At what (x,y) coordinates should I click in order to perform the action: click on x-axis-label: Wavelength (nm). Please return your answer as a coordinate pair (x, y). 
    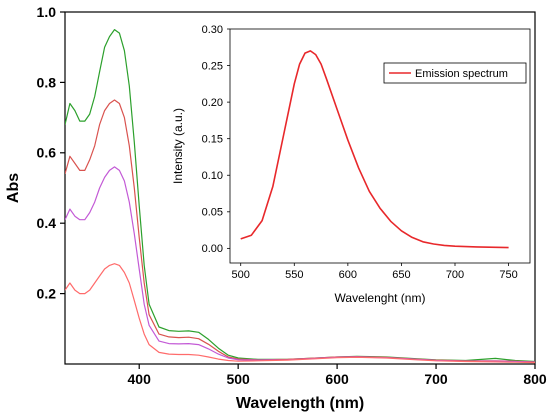
    Looking at the image, I should click on (300, 403).